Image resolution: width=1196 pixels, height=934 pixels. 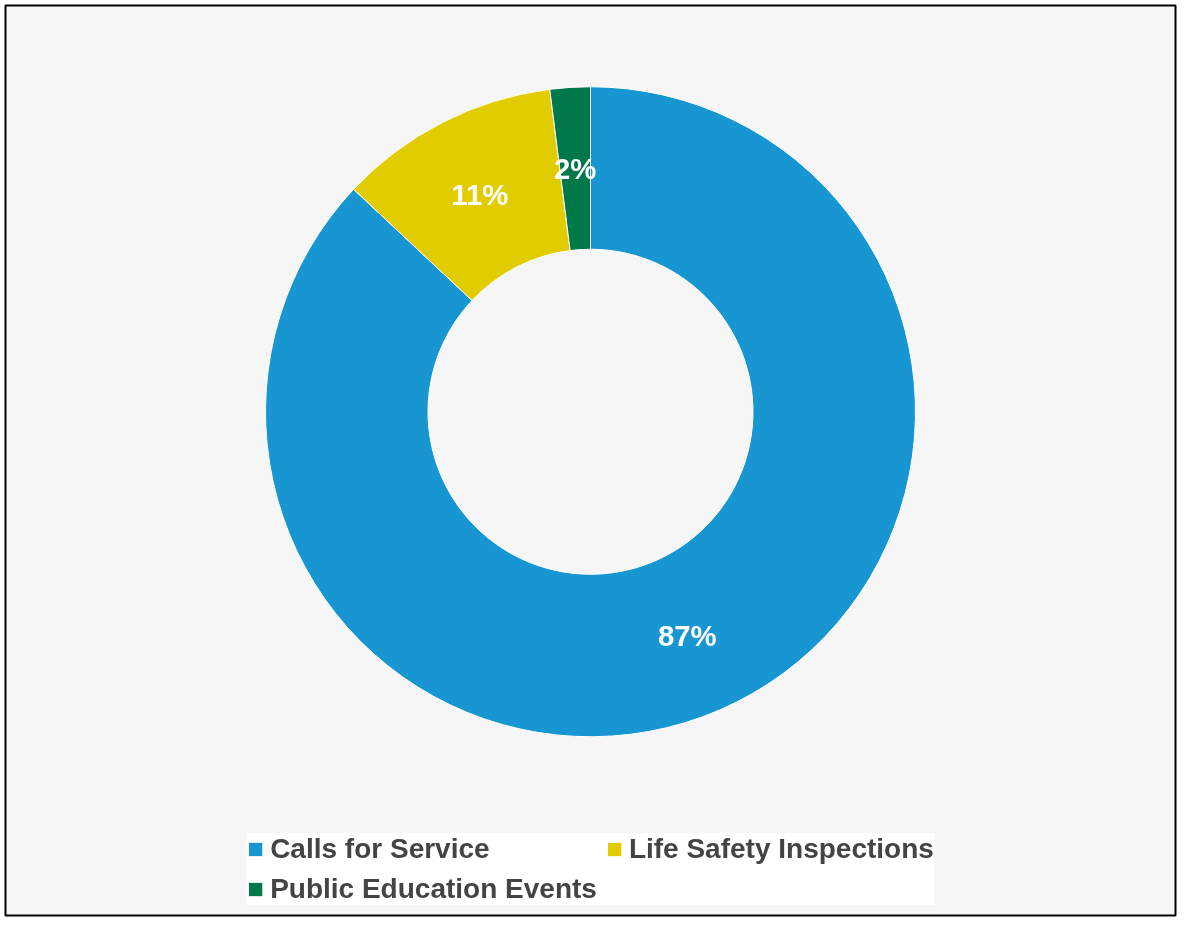 I want to click on legend-label: Public Education Events, so click(x=433, y=889).